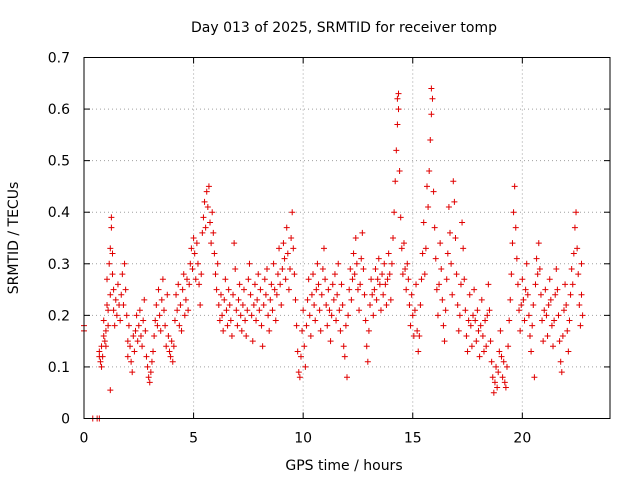  Describe the element at coordinates (413, 439) in the screenshot. I see `x-tick-label: 15` at that location.